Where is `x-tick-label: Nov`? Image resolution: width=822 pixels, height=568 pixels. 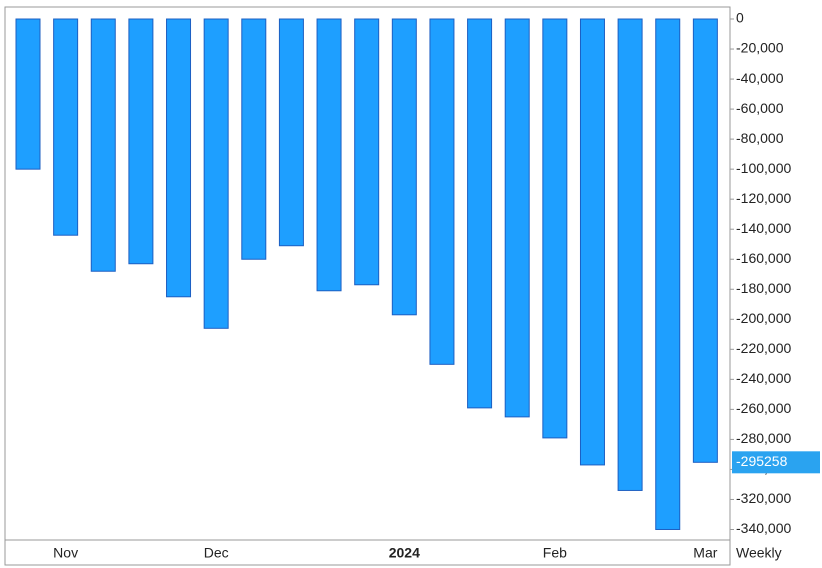
x-tick-label: Nov is located at coordinates (65, 553).